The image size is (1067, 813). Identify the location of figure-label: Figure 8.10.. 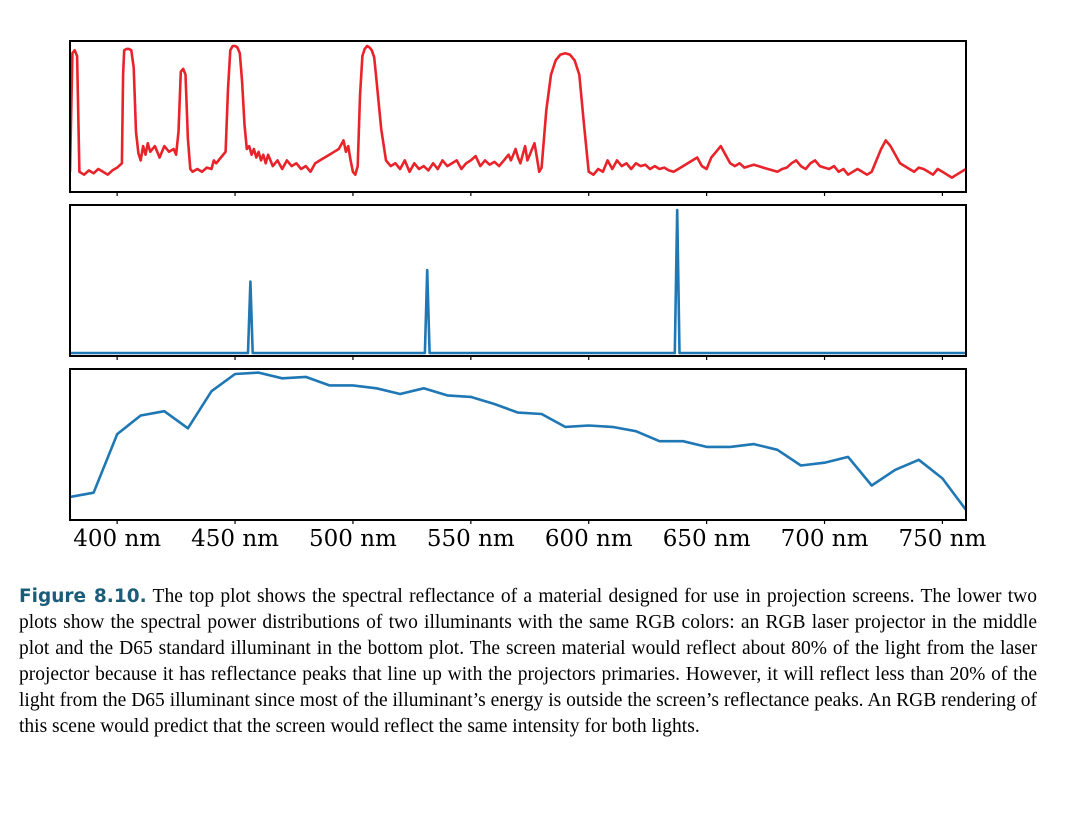
(83, 596).